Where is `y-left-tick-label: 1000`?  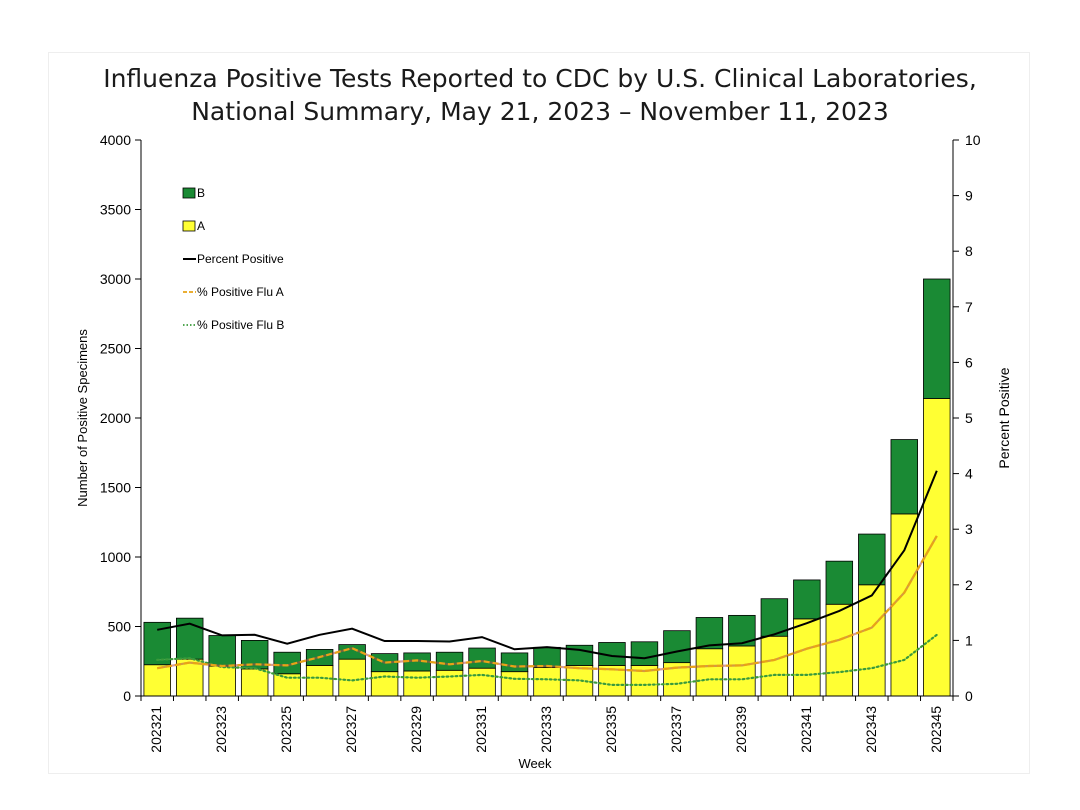
y-left-tick-label: 1000 is located at coordinates (115, 557).